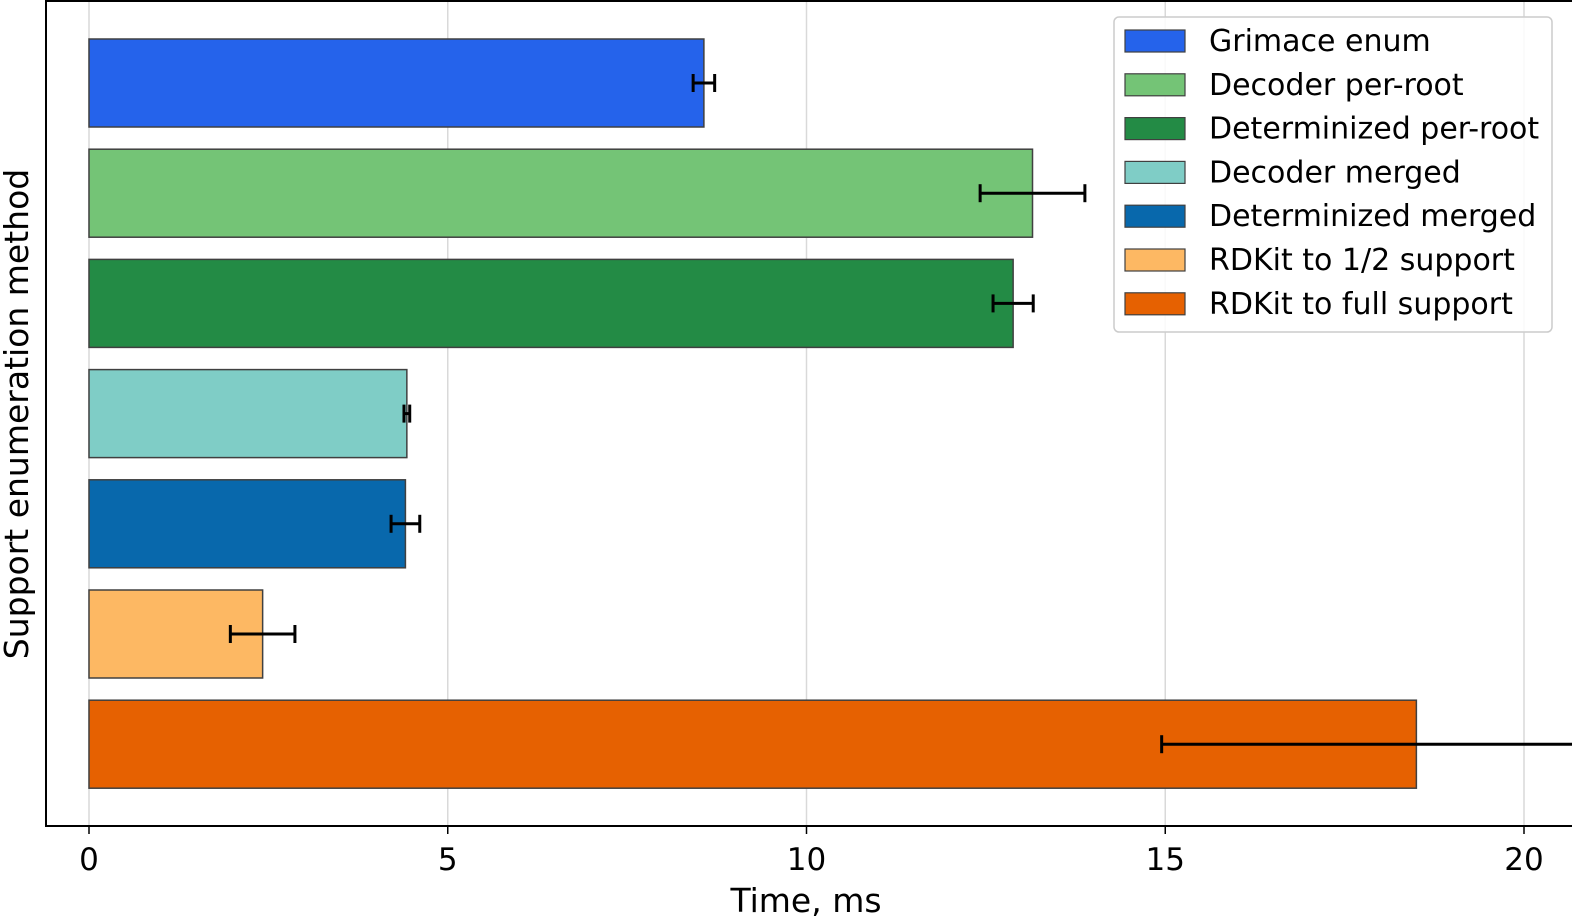 The width and height of the screenshot is (1572, 924). Describe the element at coordinates (1361, 304) in the screenshot. I see `legend-label-6: RDKit to full support` at that location.